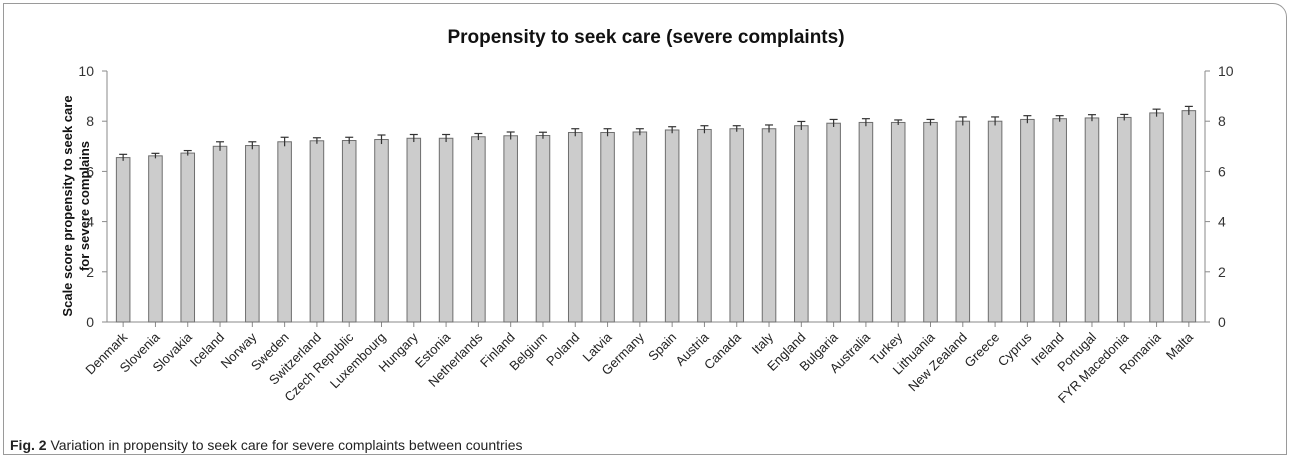 The width and height of the screenshot is (1292, 462). What do you see at coordinates (90, 272) in the screenshot?
I see `left-tick-label: 2` at bounding box center [90, 272].